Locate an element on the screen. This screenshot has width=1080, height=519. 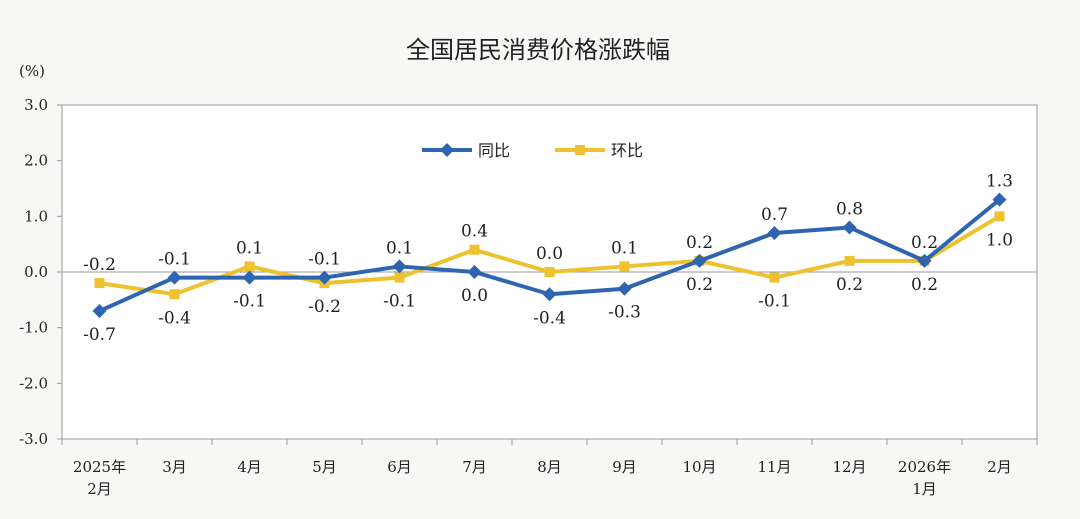
x-tick-label: 2026年 is located at coordinates (924, 467).